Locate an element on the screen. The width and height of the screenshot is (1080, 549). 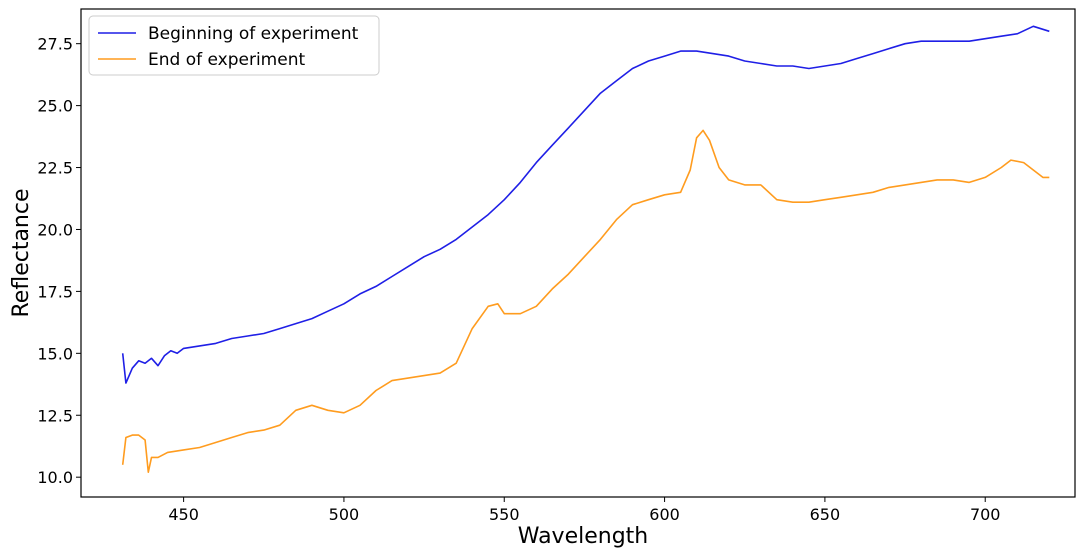
legend-label-end: End of experiment is located at coordinates (226, 60).